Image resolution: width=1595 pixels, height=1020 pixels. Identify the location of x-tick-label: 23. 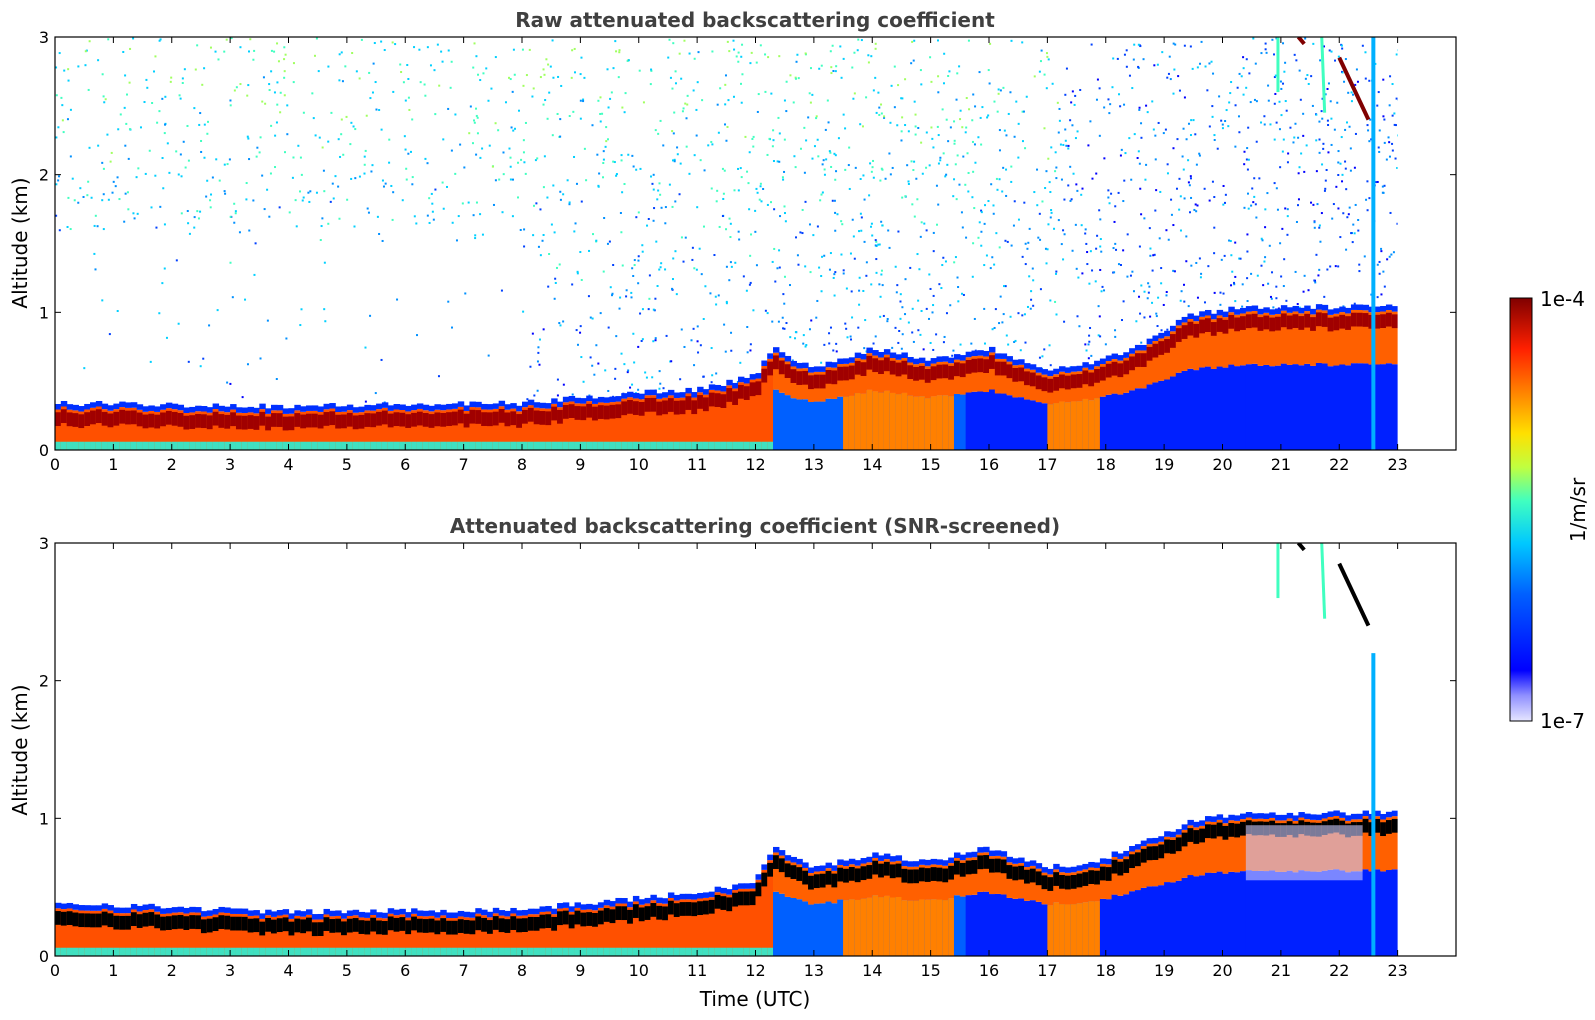
(1397, 464).